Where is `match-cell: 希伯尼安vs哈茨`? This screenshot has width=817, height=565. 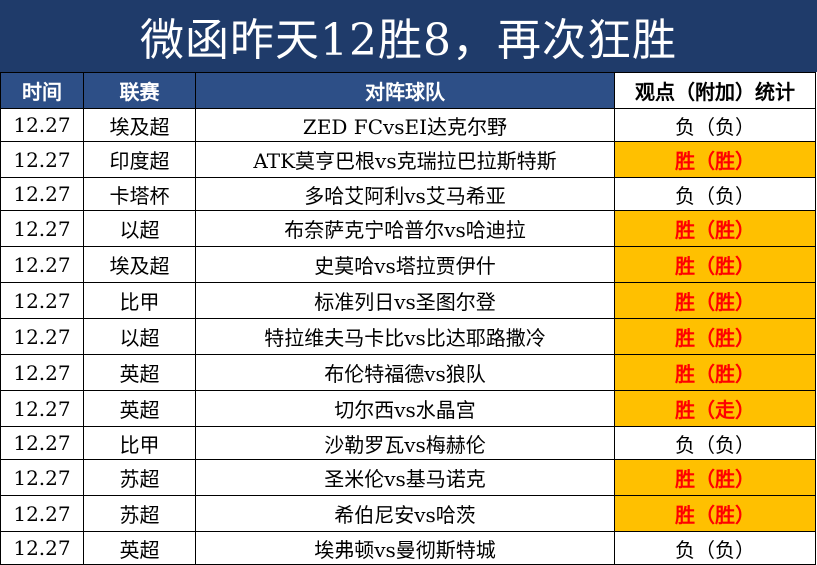 match-cell: 希伯尼安vs哈茨 is located at coordinates (405, 513).